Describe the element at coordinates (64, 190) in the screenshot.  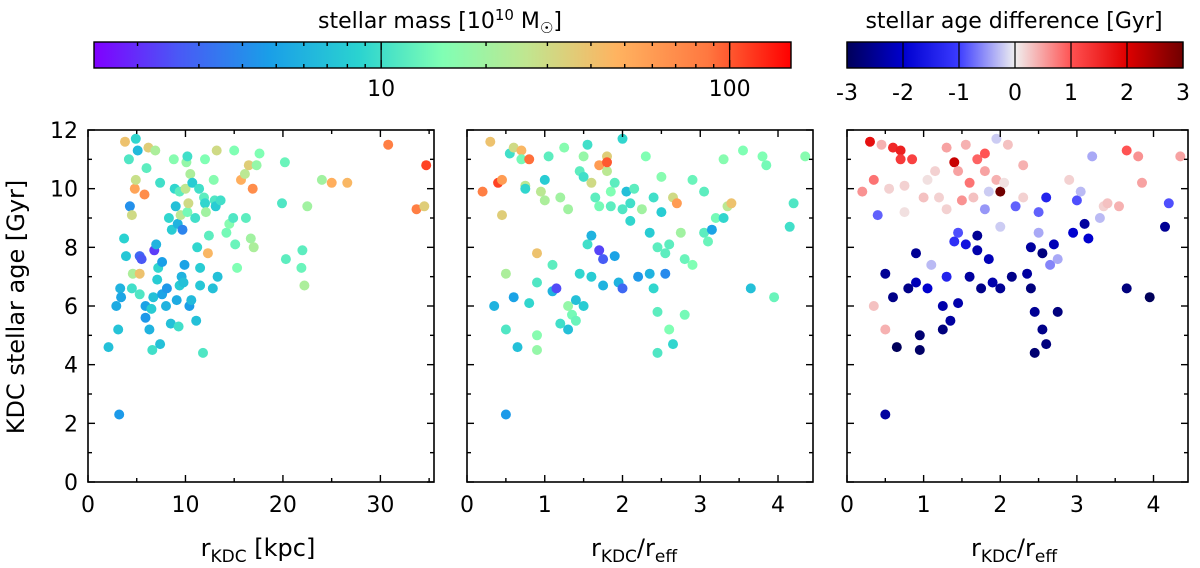
I see `y-tick-label: 10` at that location.